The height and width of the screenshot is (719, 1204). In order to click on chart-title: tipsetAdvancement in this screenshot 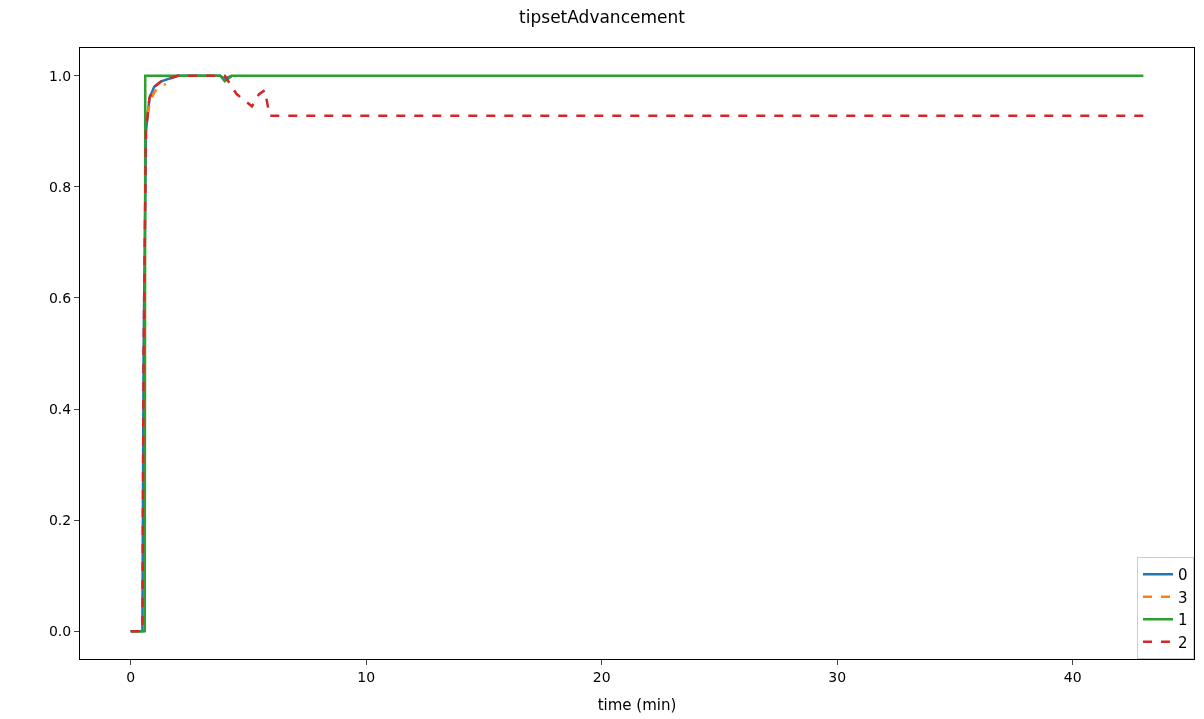, I will do `click(602, 16)`.